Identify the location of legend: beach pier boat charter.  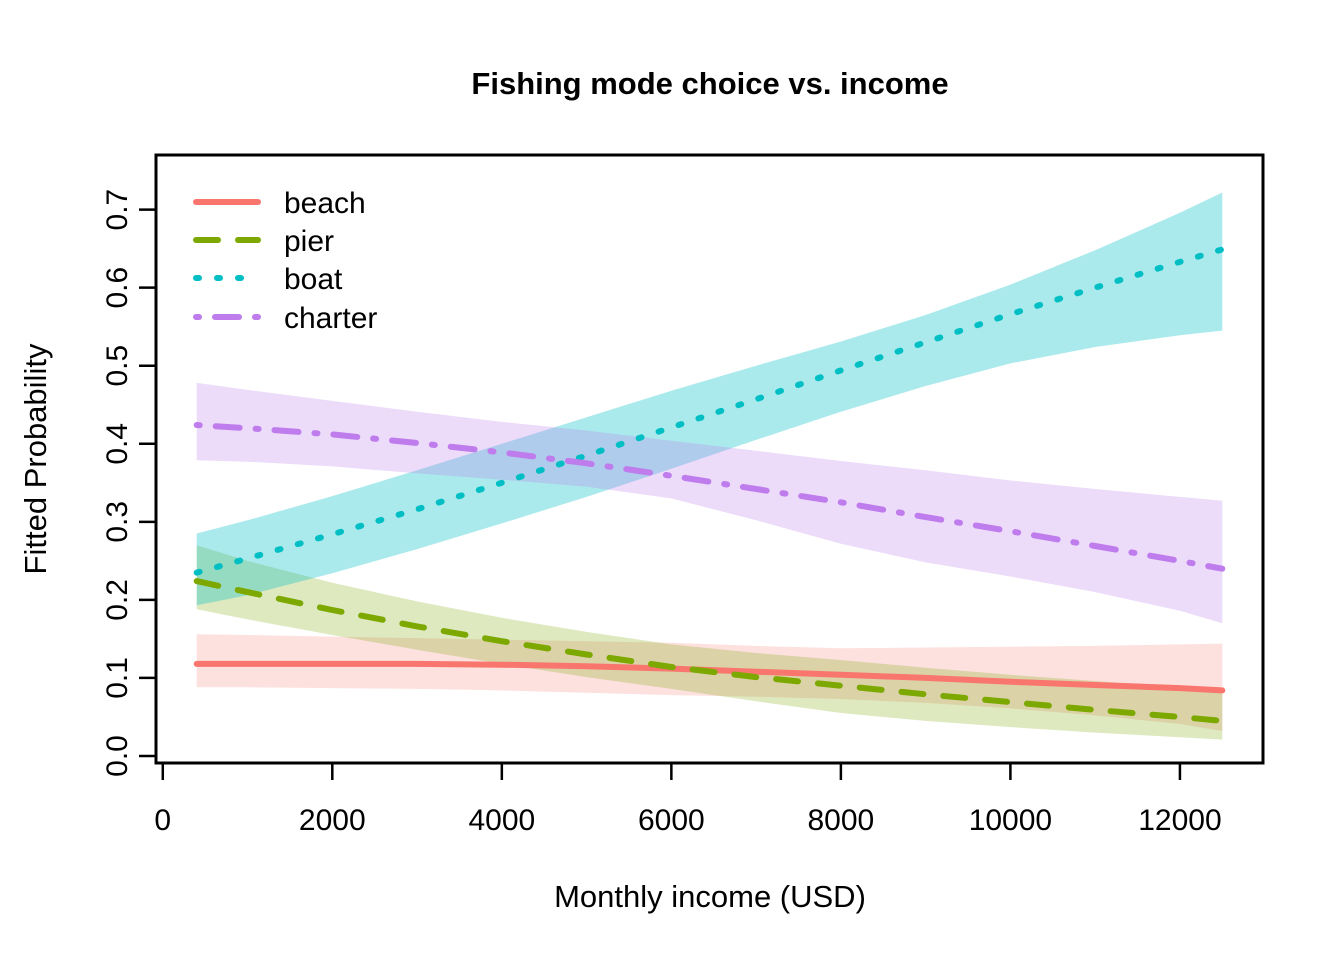
(285, 261).